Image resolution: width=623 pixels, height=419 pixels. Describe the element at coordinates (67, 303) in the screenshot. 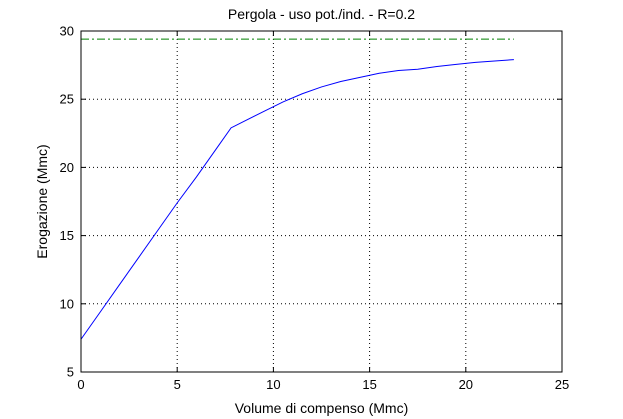

I see `y-tick-label: 10` at that location.